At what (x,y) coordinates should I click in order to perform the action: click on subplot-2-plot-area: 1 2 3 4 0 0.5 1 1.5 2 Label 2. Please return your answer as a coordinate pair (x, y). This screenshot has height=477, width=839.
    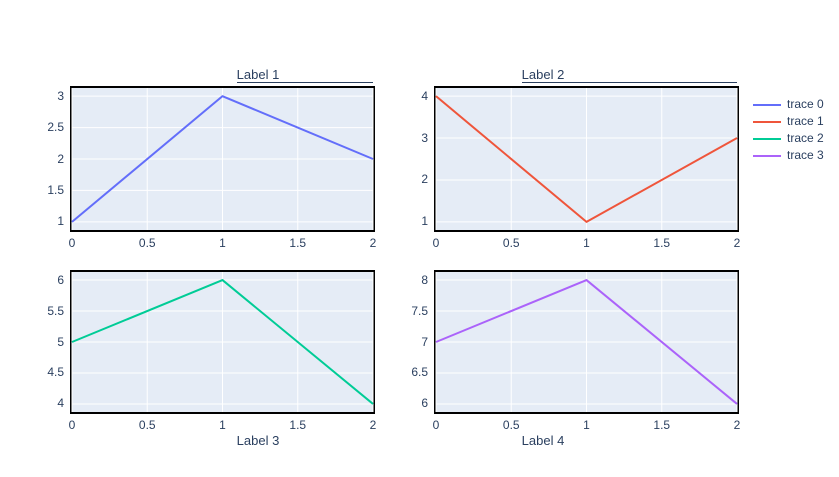
    Looking at the image, I should click on (580, 159).